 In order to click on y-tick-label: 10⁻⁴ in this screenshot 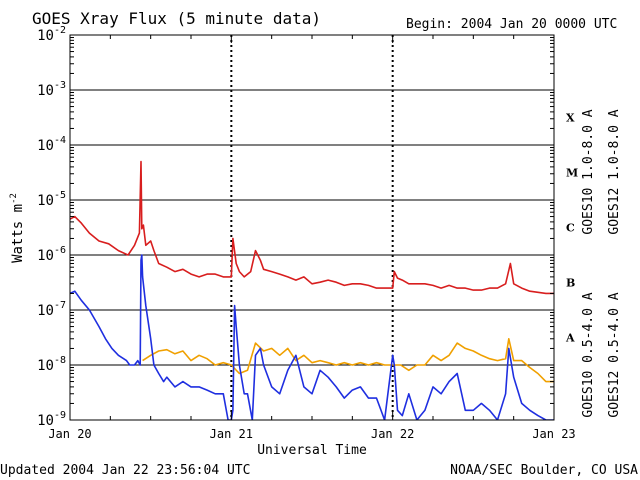, I will do `click(51, 144)`.